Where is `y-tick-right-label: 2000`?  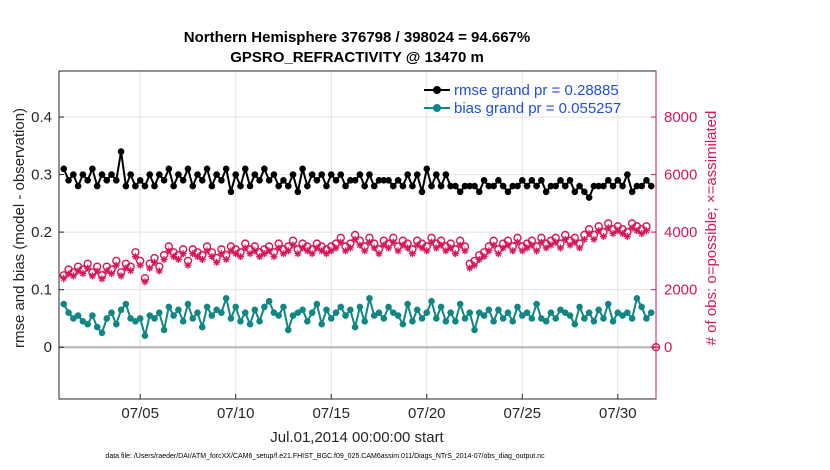 y-tick-right-label: 2000 is located at coordinates (680, 290).